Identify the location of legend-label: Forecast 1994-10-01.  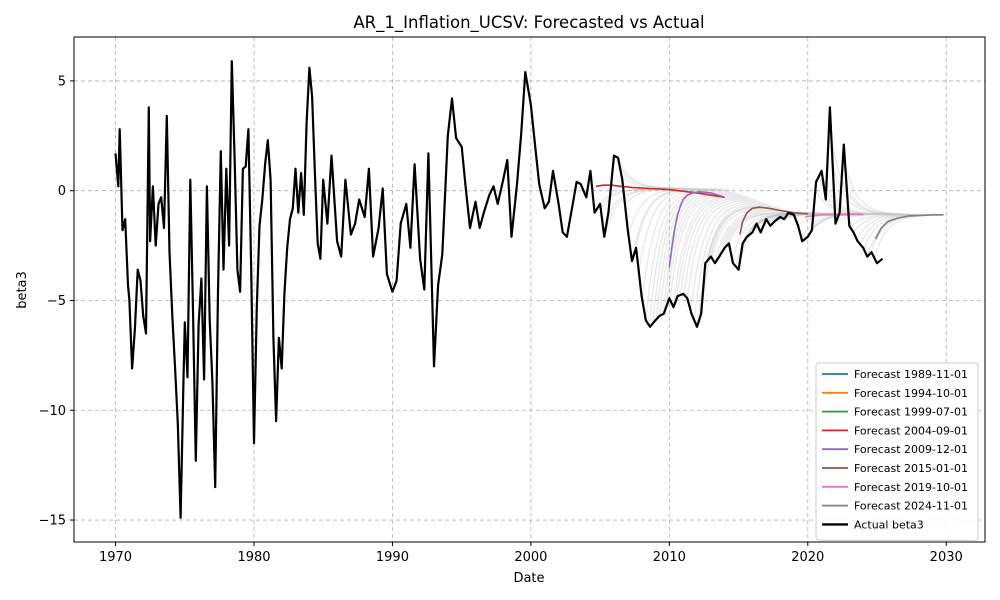
(911, 393).